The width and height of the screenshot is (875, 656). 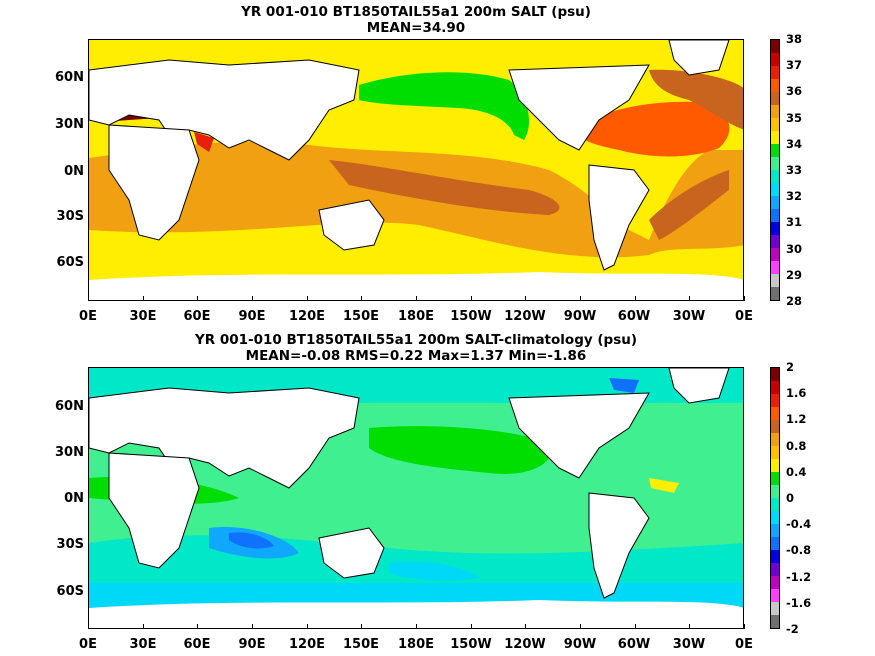 What do you see at coordinates (794, 144) in the screenshot?
I see `panel1-cbar-label: 34` at bounding box center [794, 144].